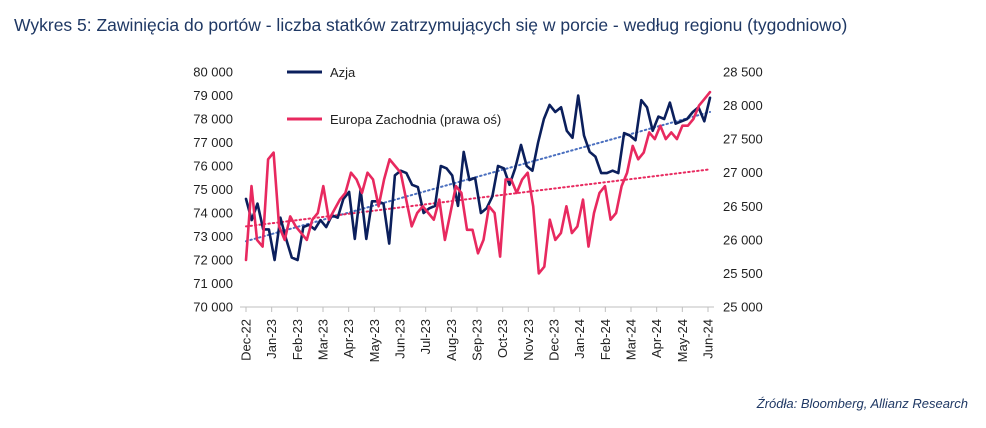 This screenshot has width=986, height=428. What do you see at coordinates (656, 338) in the screenshot?
I see `x-tick-label: Apr-24` at bounding box center [656, 338].